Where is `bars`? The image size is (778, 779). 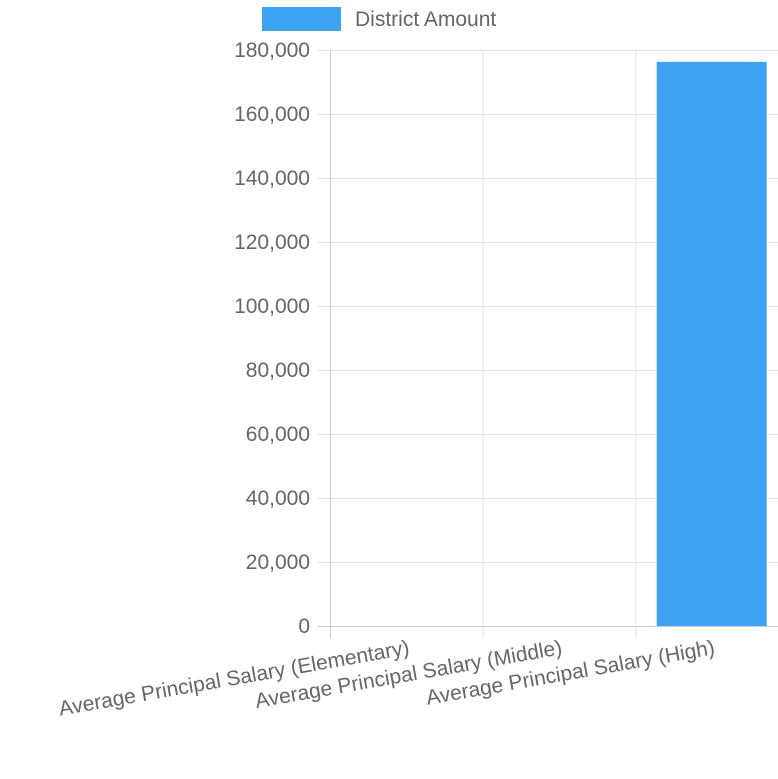 bars is located at coordinates (711, 343).